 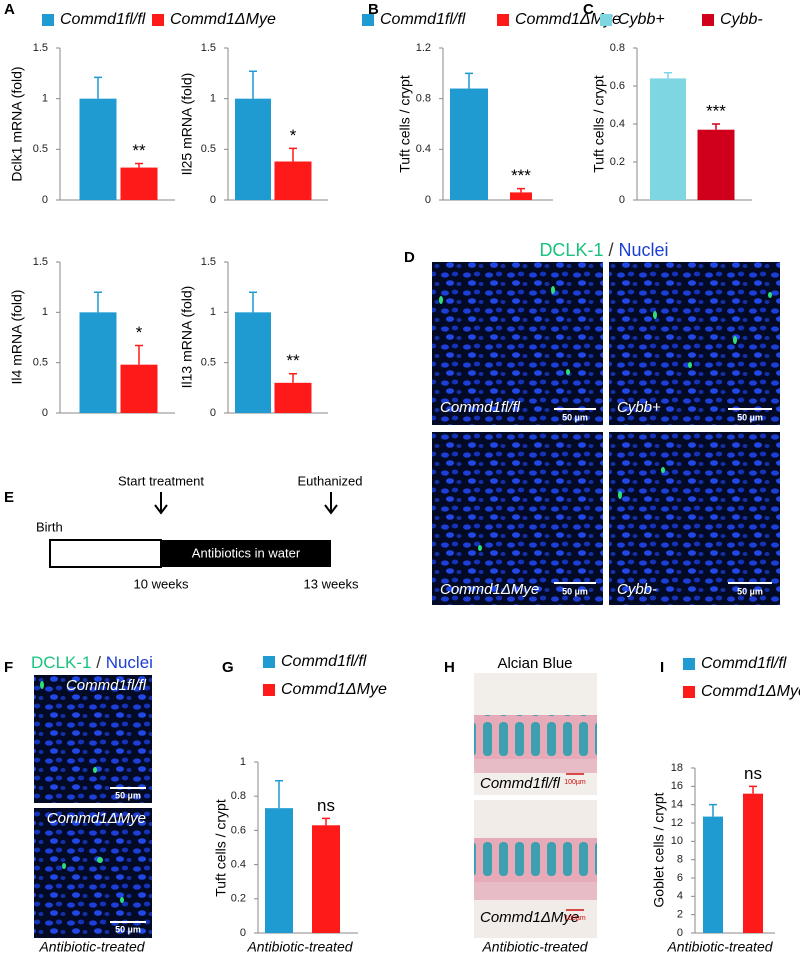 I want to click on legend-label: Cybb+, so click(x=641, y=19).